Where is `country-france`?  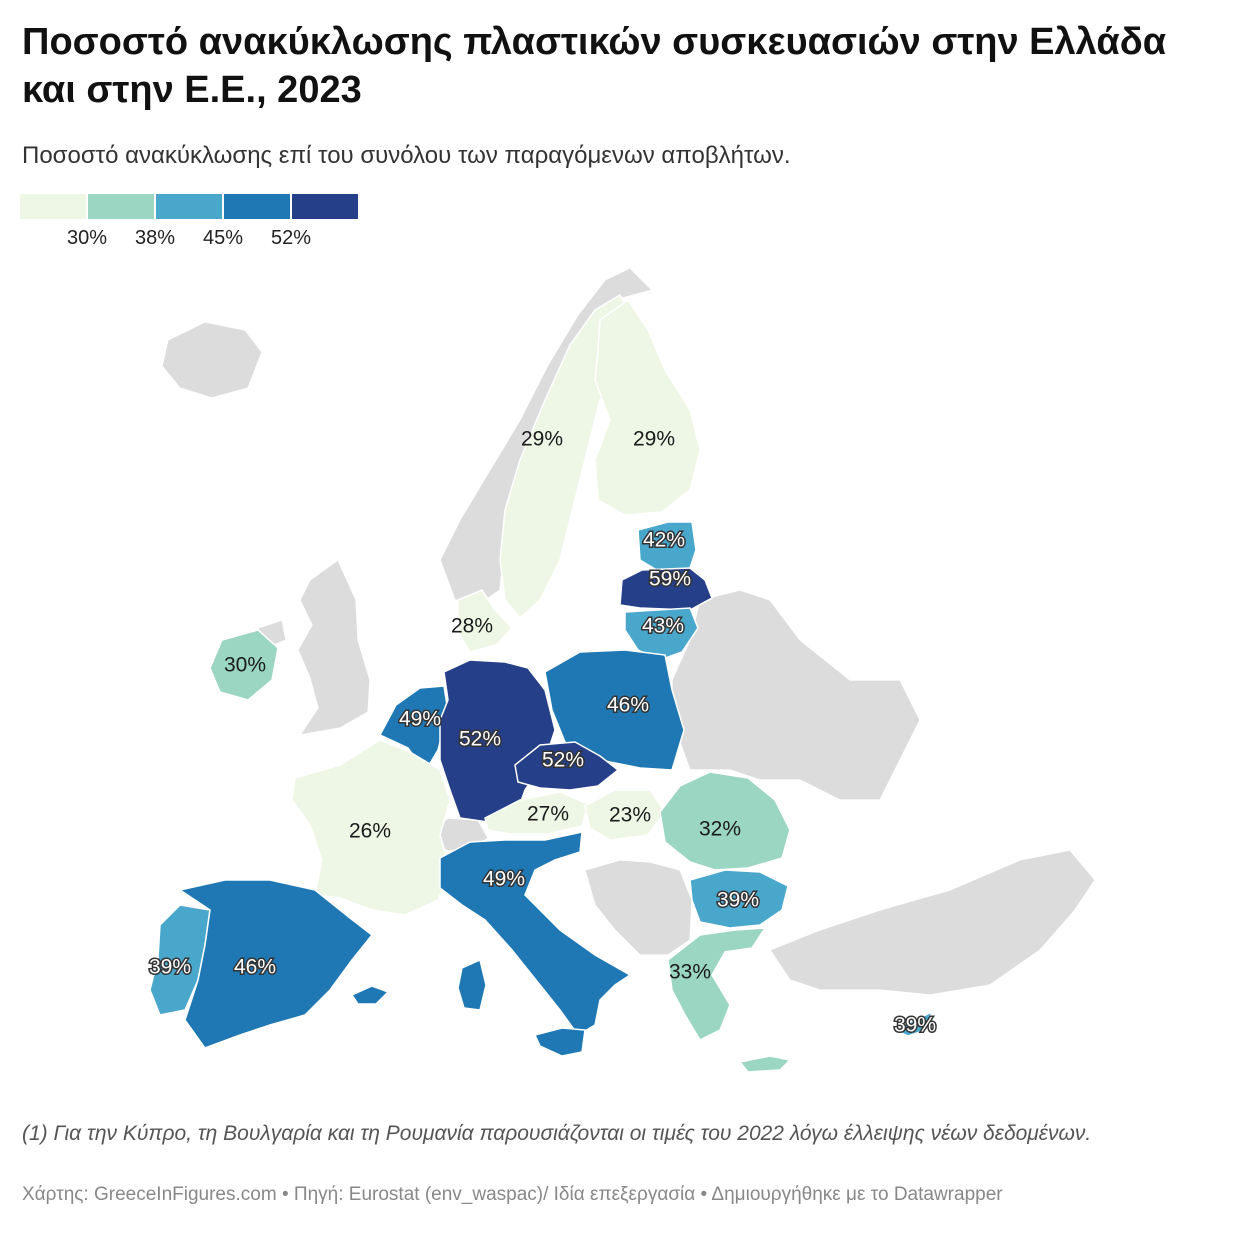
country-france is located at coordinates (371, 827).